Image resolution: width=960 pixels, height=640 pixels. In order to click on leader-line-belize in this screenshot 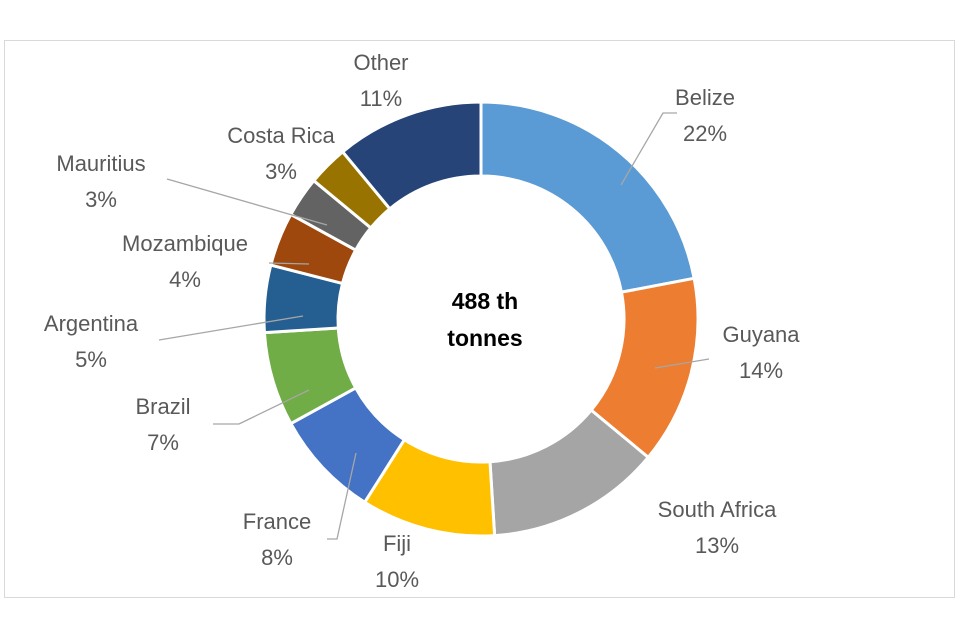, I will do `click(648, 149)`.